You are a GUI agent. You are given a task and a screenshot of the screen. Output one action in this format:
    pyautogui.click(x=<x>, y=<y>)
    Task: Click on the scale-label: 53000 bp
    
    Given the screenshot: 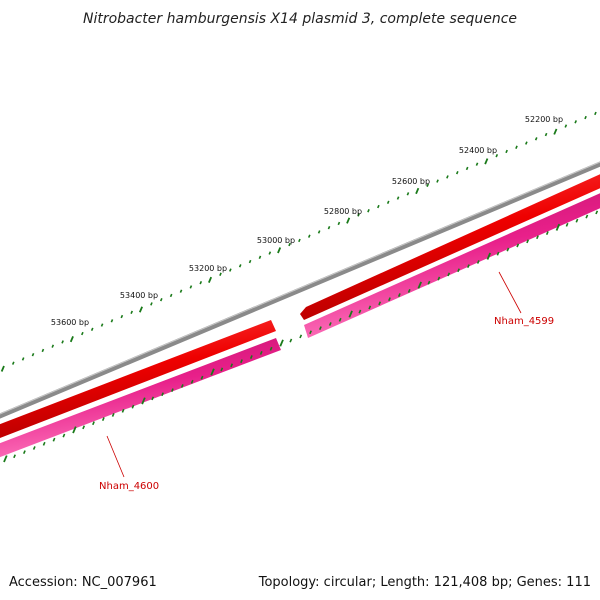 What is the action you would take?
    pyautogui.click(x=276, y=240)
    